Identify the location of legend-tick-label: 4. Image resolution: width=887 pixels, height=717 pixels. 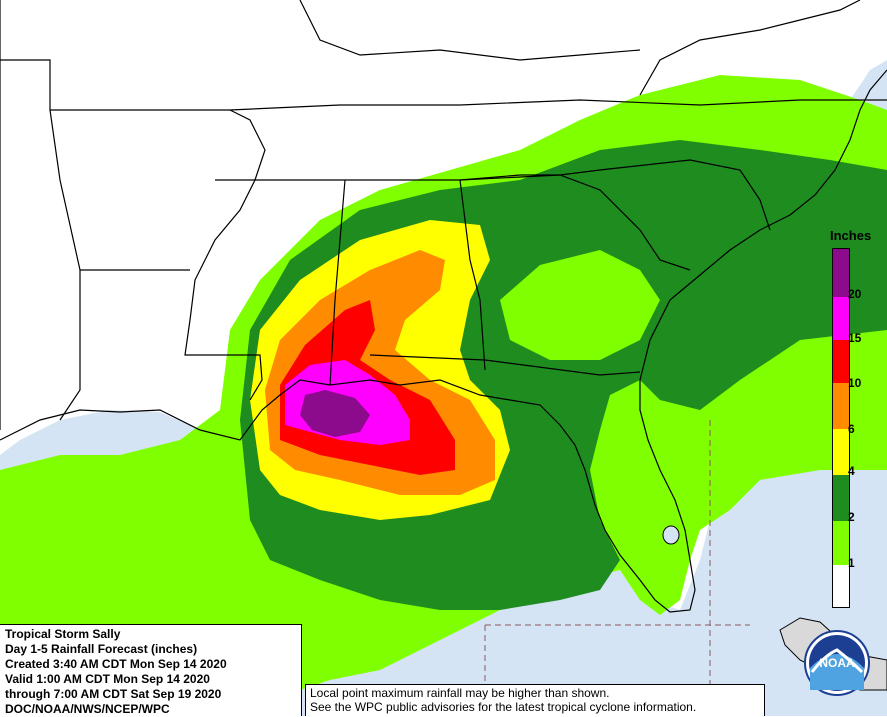
(851, 471).